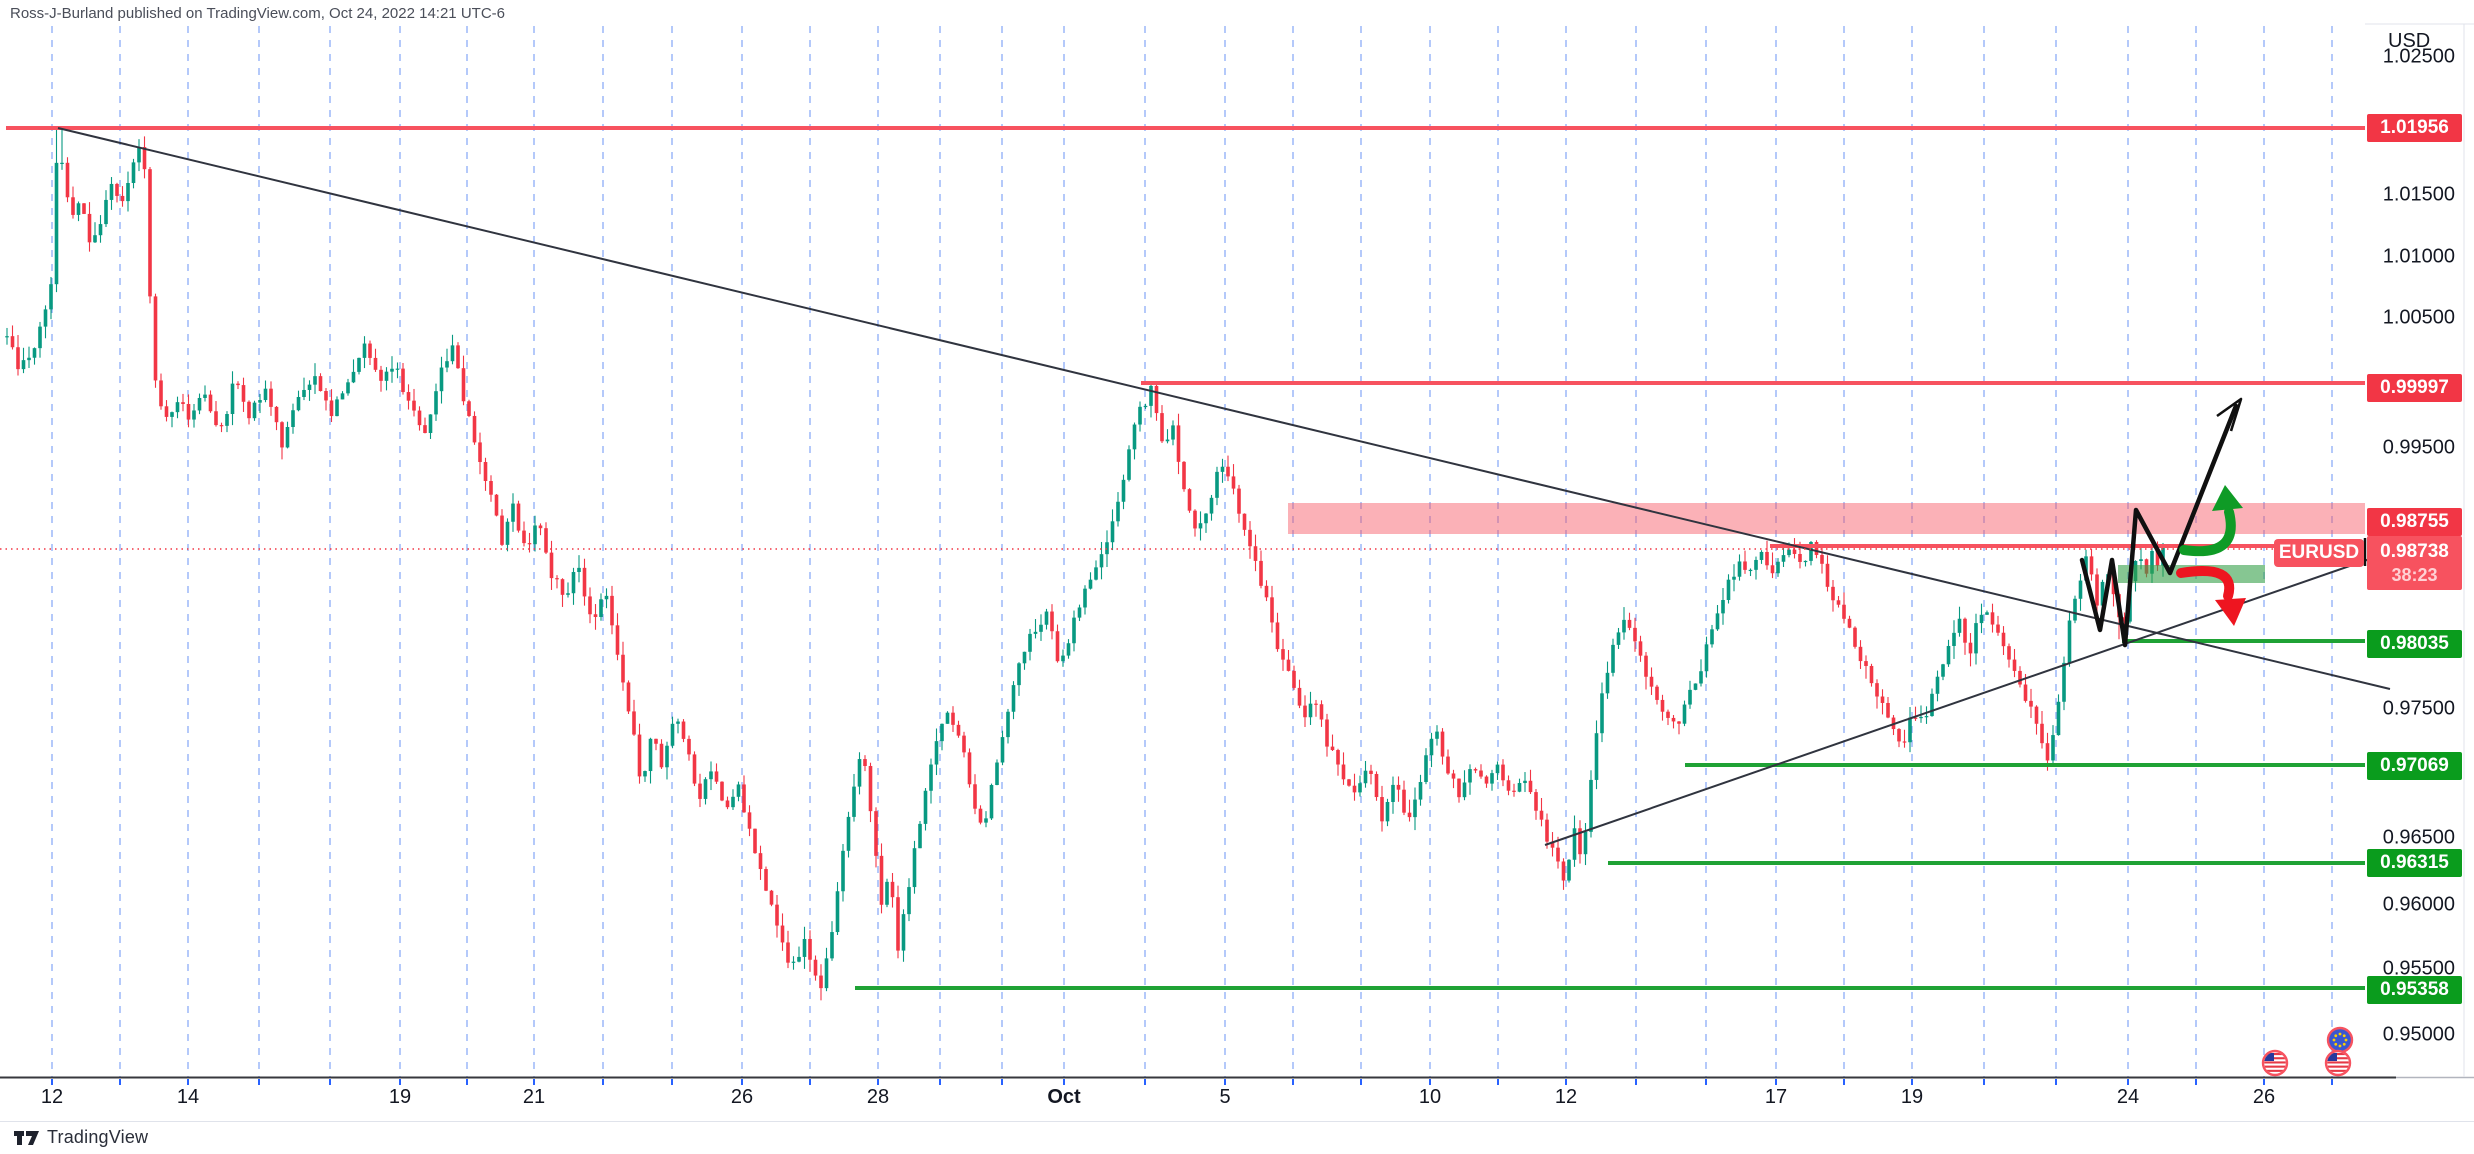 This screenshot has width=2474, height=1154. Describe the element at coordinates (1064, 1097) in the screenshot. I see `date-tick-label: Oct` at that location.